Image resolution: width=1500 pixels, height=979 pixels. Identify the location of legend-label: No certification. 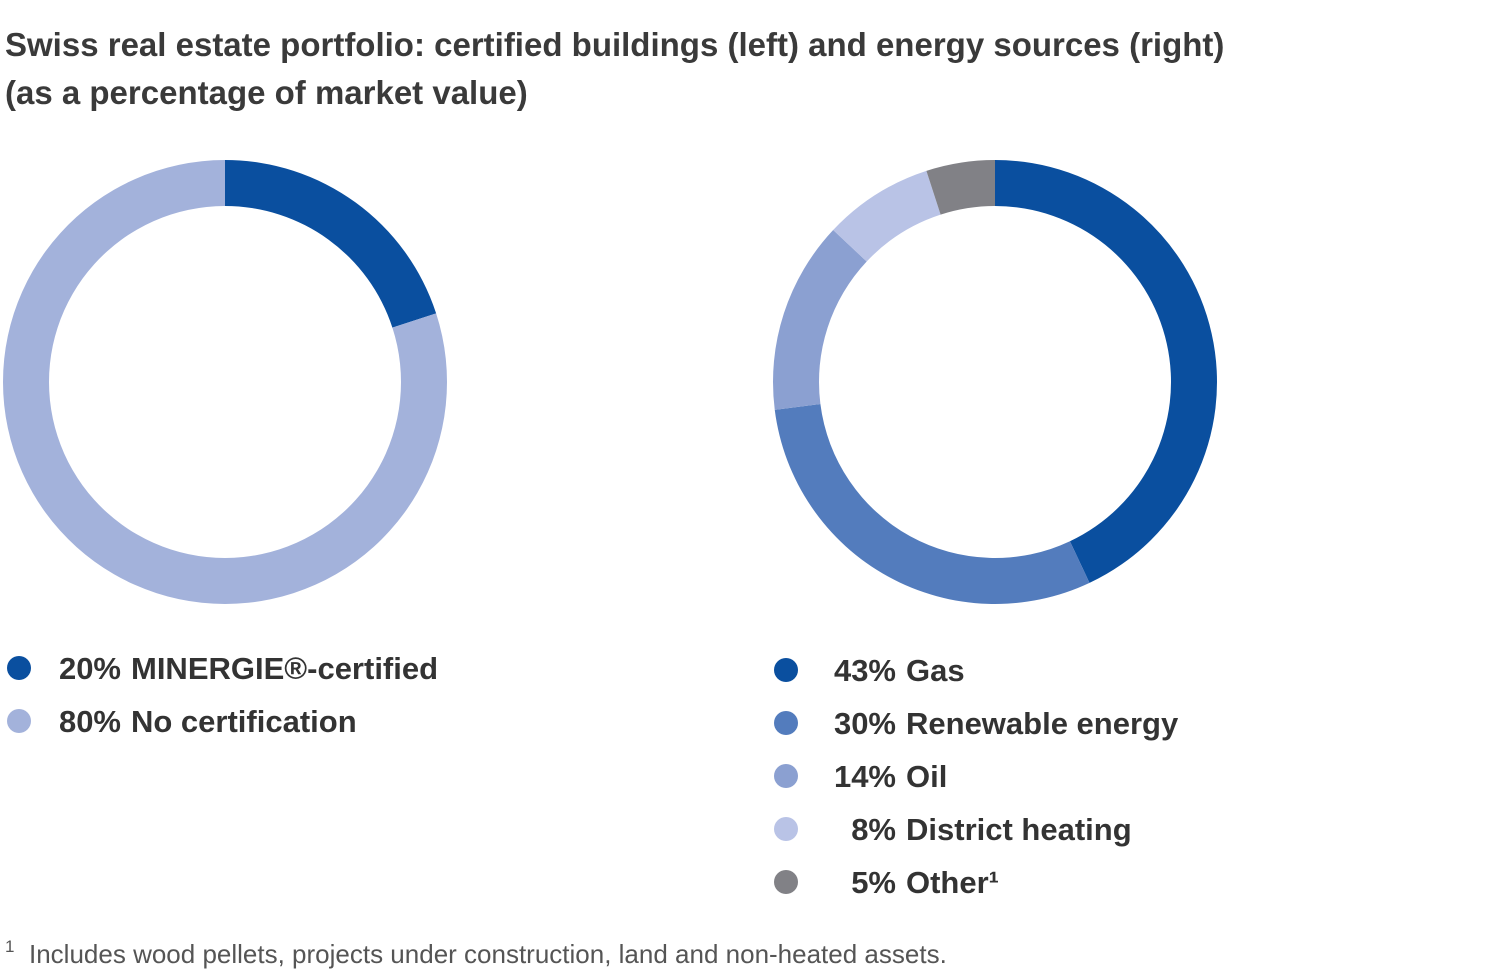
(244, 721).